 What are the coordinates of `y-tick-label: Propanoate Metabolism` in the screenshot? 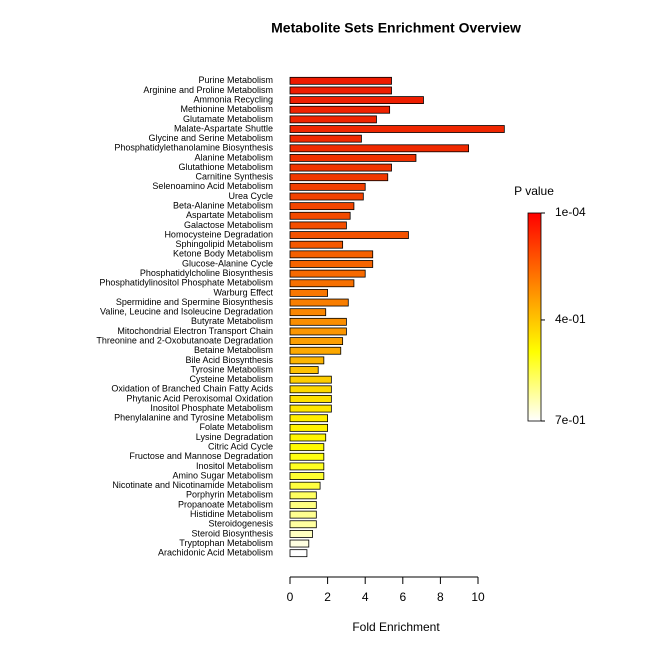 It's located at (225, 504).